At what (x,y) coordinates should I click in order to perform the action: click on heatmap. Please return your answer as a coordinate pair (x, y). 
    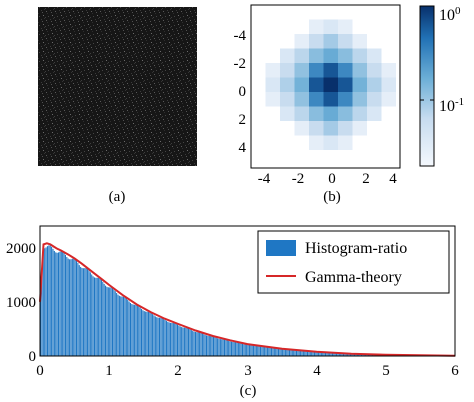
    Looking at the image, I should click on (331, 85).